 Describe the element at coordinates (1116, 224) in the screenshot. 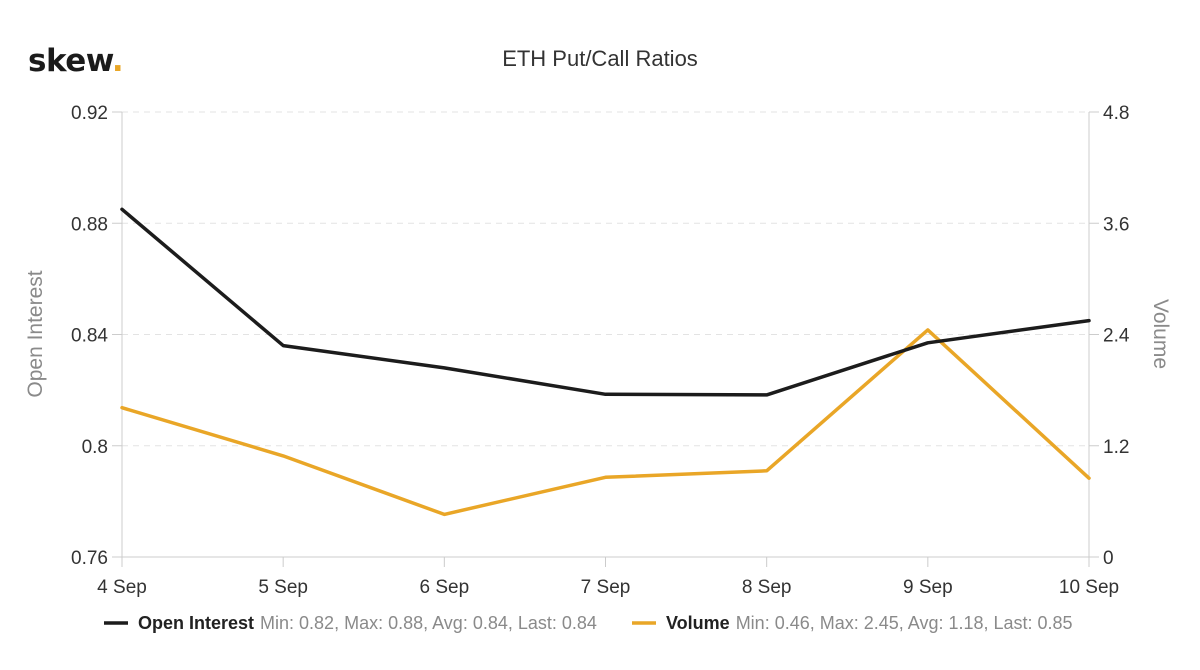

I see `right-tick-label: 3.6` at that location.